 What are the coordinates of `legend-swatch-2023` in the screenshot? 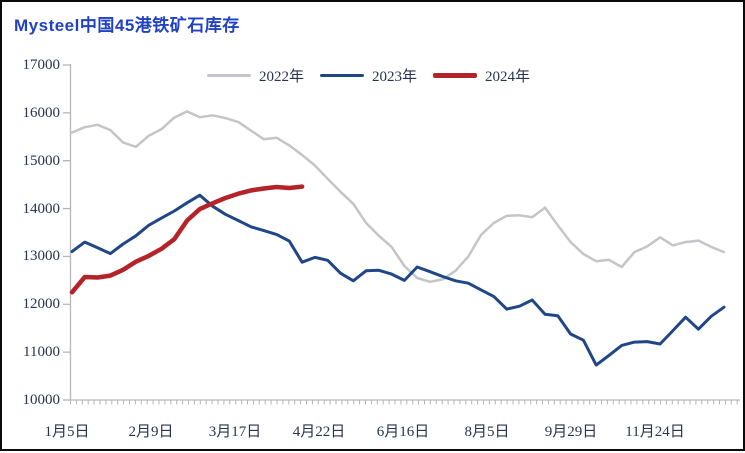 It's located at (342, 75).